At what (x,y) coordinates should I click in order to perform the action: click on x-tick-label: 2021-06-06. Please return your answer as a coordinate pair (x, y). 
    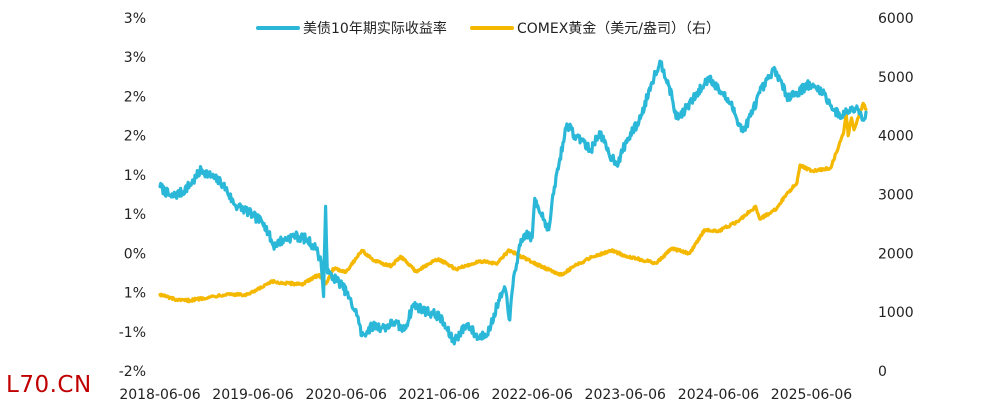
    Looking at the image, I should click on (439, 395).